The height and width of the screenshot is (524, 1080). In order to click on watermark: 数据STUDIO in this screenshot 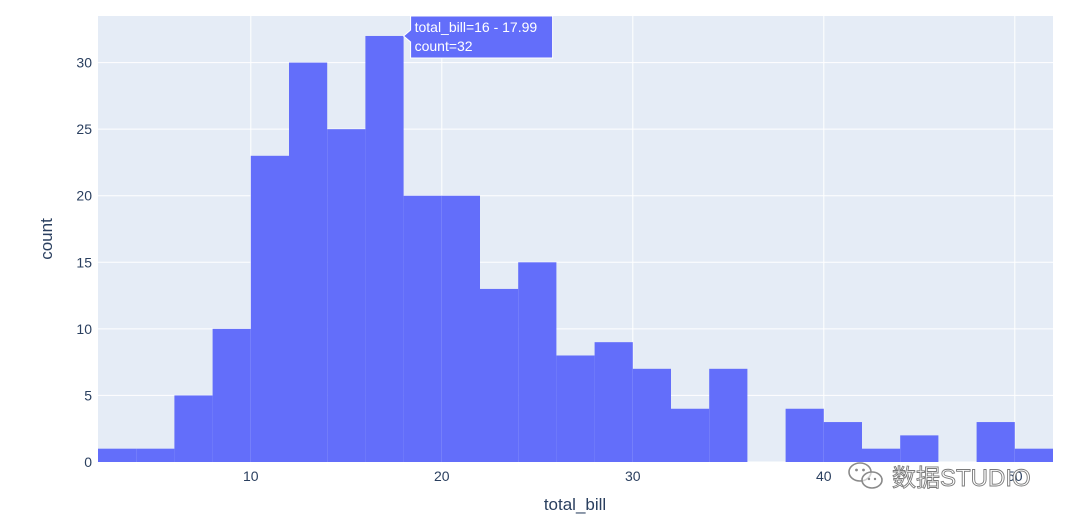, I will do `click(939, 477)`.